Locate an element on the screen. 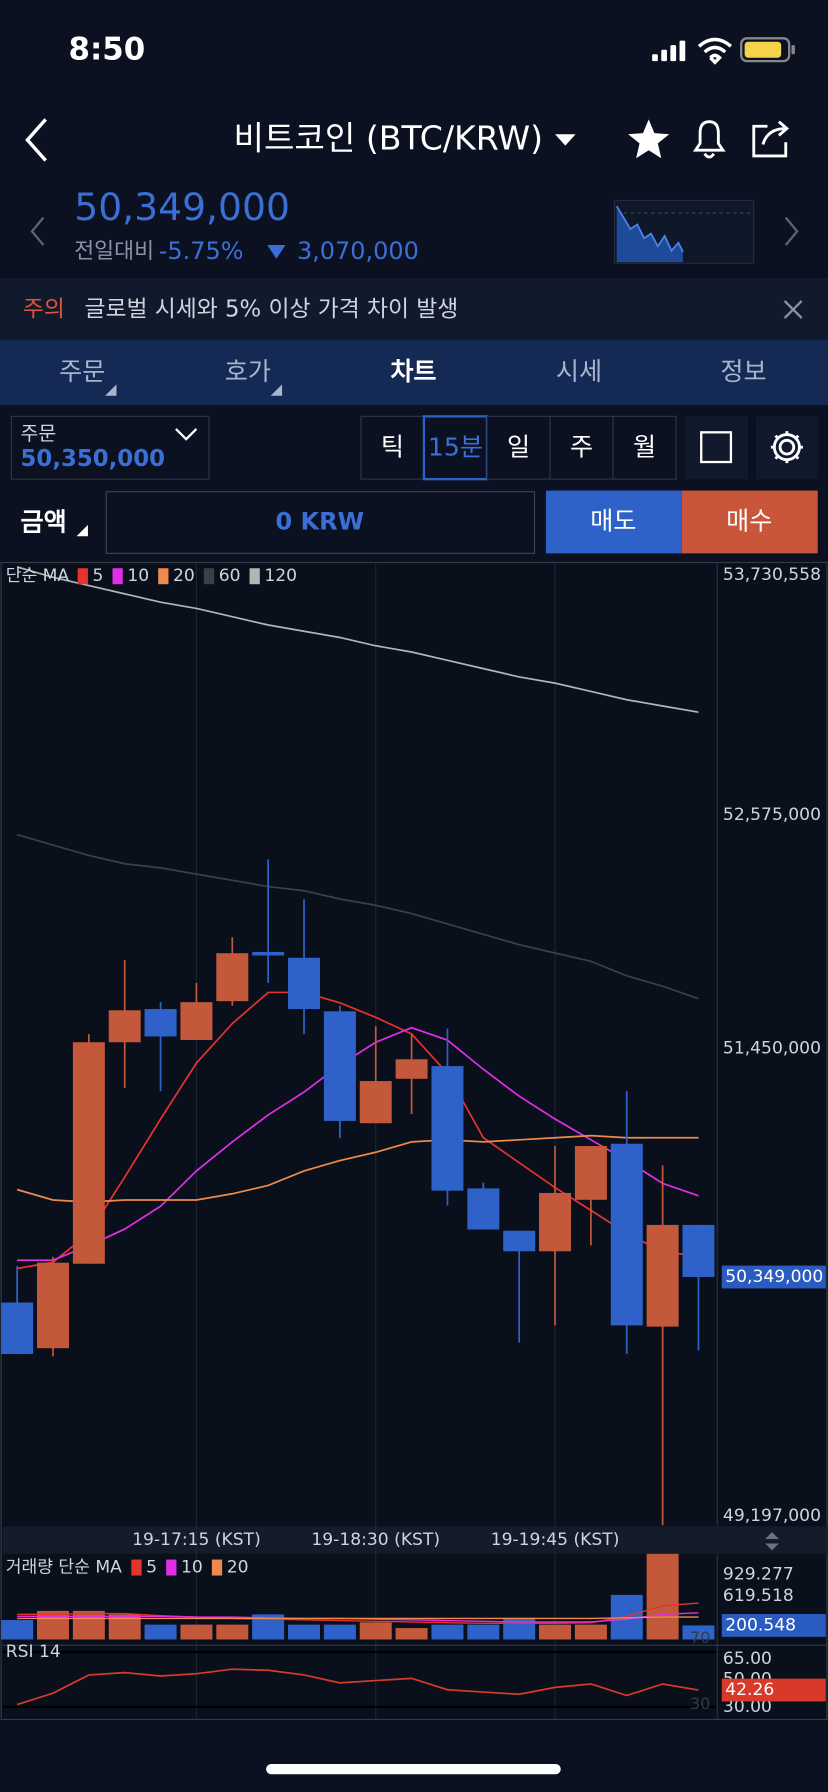 This screenshot has width=828, height=1792. tab: 시세 is located at coordinates (579, 371).